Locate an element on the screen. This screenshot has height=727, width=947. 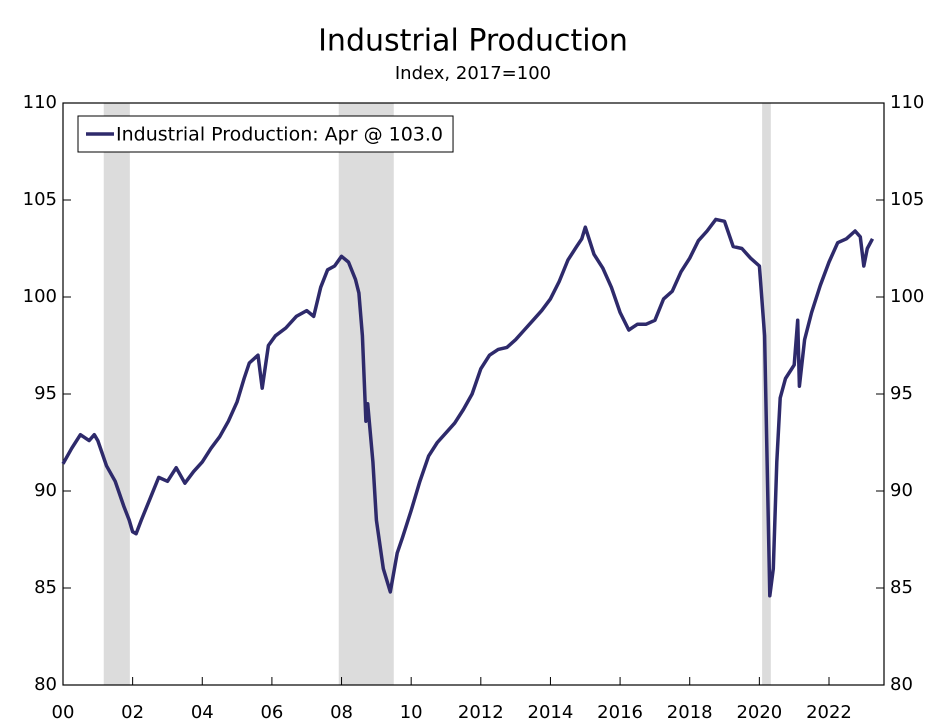
y-tick-label: 85 is located at coordinates (45, 587).